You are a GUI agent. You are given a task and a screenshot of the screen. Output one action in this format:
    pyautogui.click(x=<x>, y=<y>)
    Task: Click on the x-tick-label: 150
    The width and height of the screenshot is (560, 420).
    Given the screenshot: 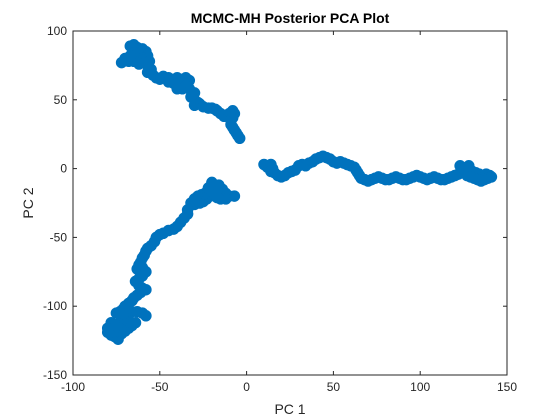 What is the action you would take?
    pyautogui.click(x=507, y=387)
    